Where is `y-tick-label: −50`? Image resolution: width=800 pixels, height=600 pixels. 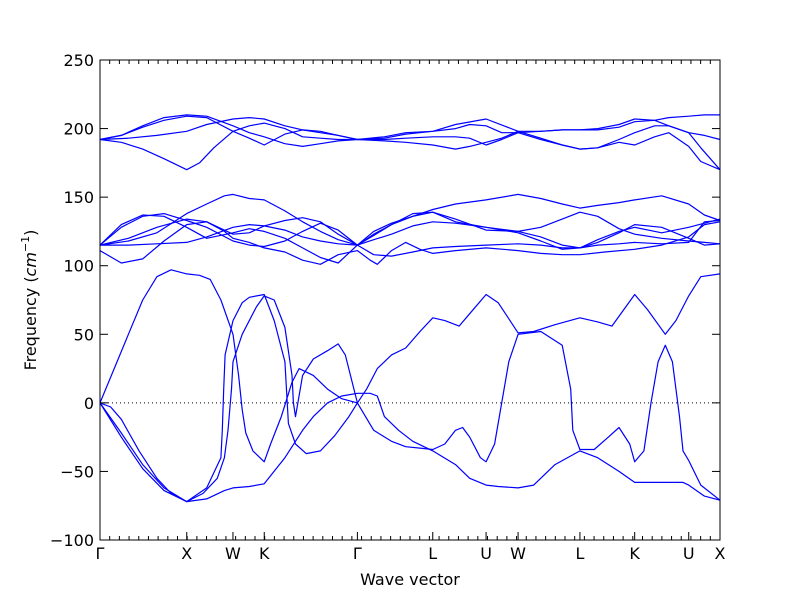
y-tick-label: −50 is located at coordinates (77, 471).